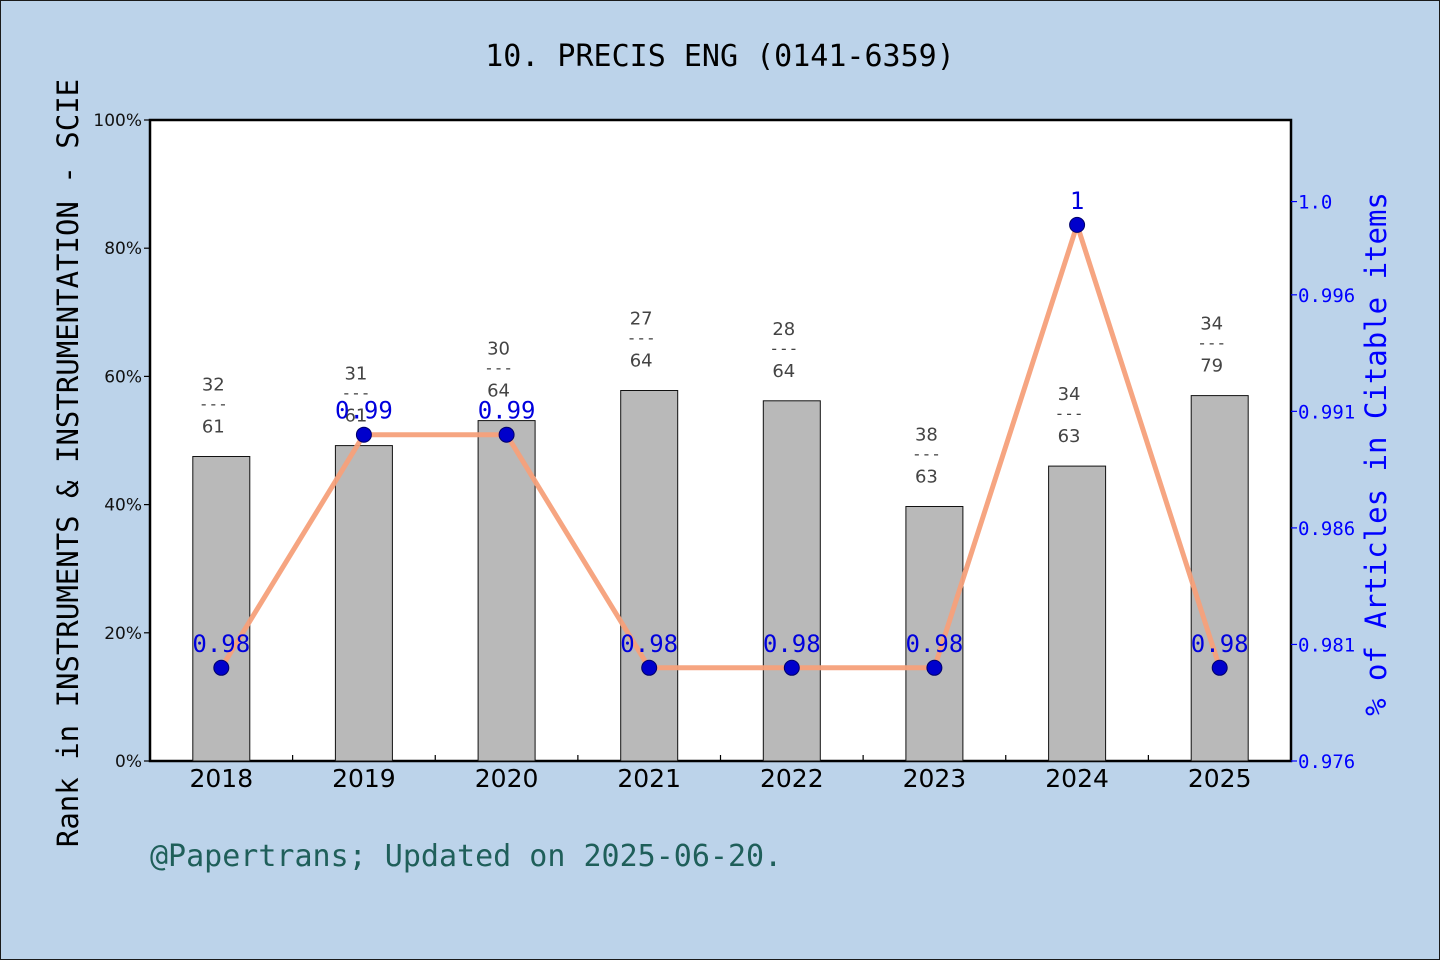 The width and height of the screenshot is (1440, 960). Describe the element at coordinates (1323, 482) in the screenshot. I see `right-y-axis: 0.976 0.981 0.986 0.991 0.996 1.0` at that location.